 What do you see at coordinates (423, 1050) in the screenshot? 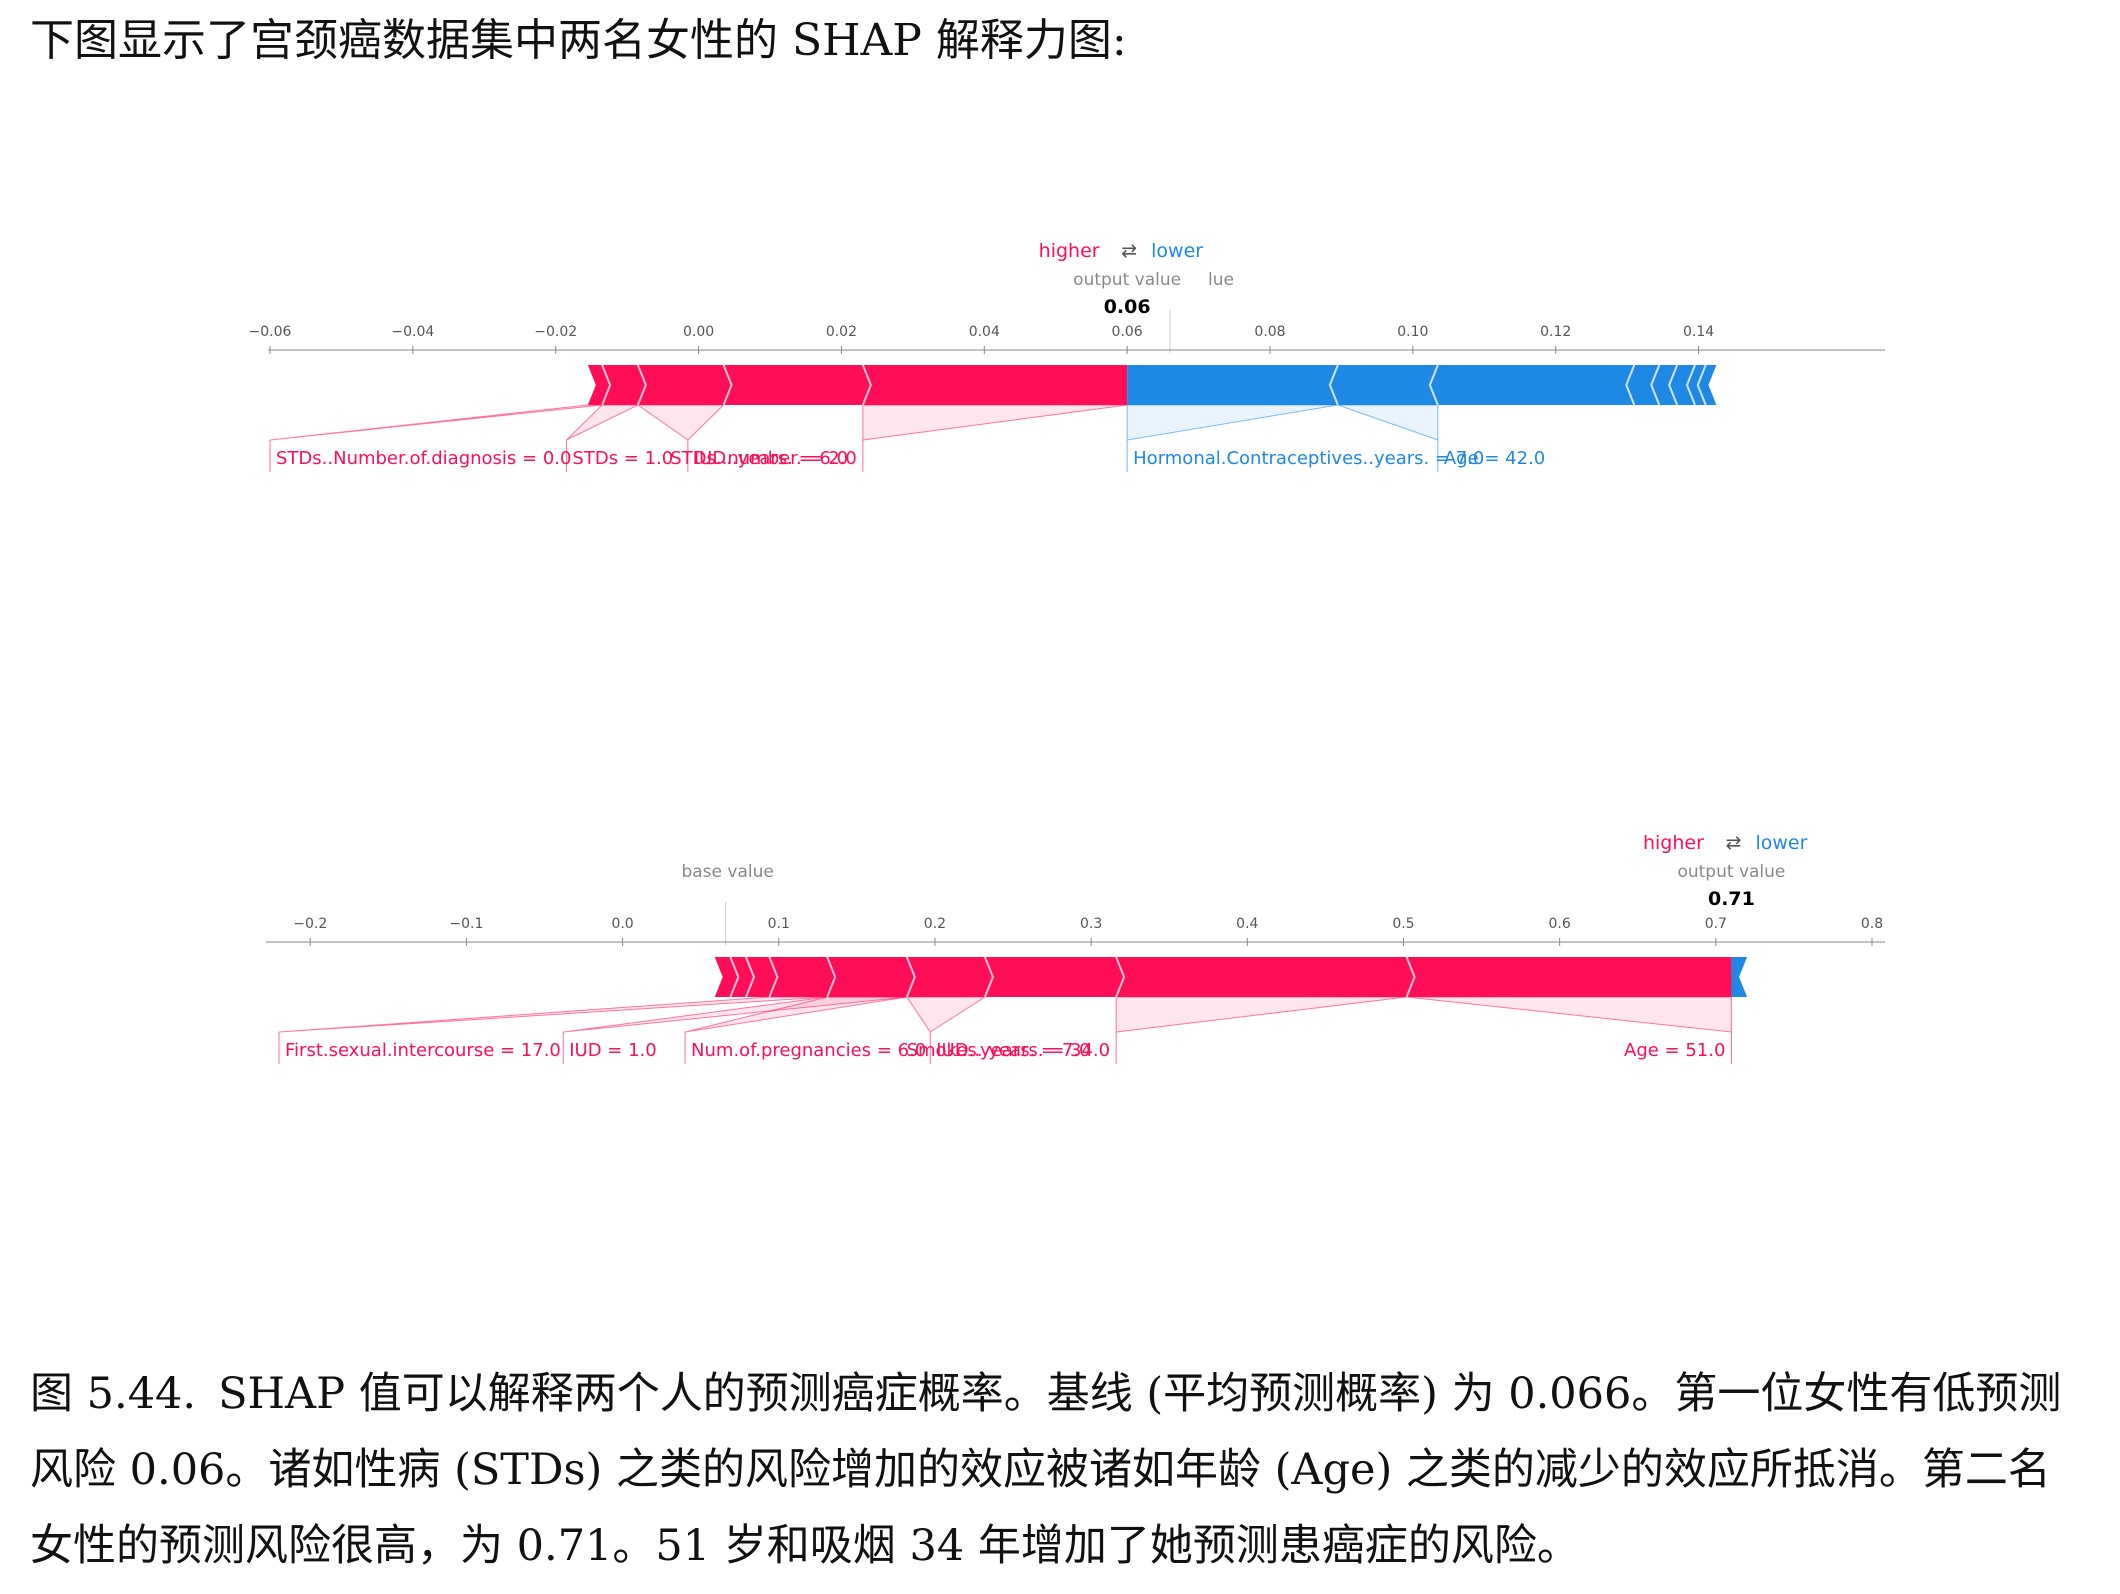
I see `feature-label: First.sexual.intercourse = 17.0` at bounding box center [423, 1050].